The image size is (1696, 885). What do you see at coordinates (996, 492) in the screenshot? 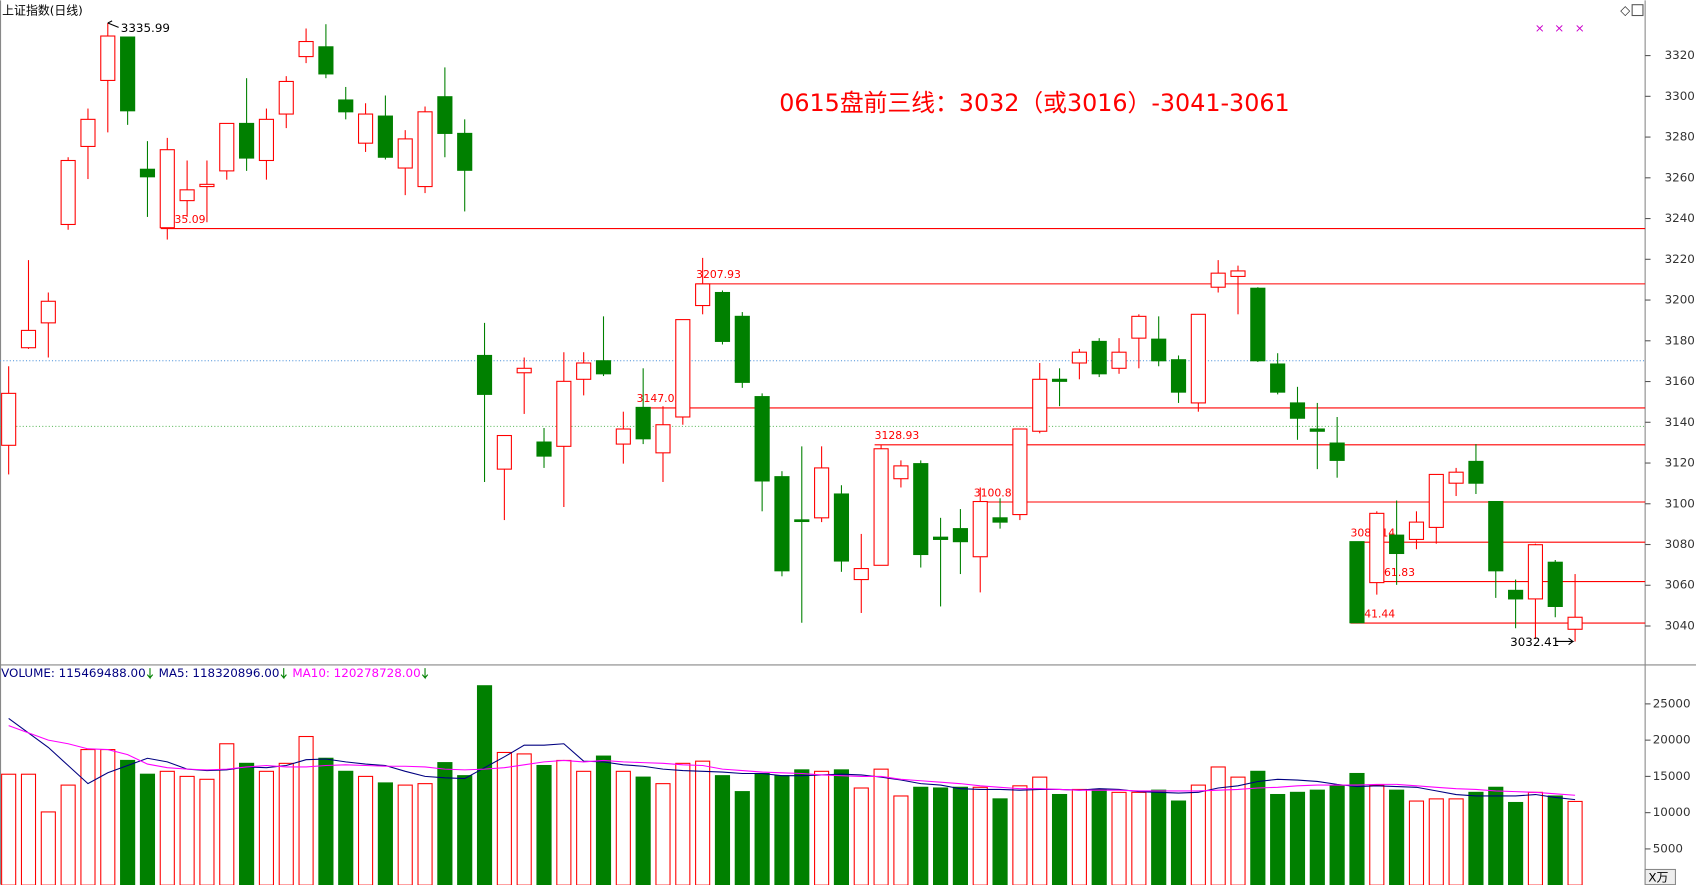
I see `reference-label: 3100.86` at bounding box center [996, 492].